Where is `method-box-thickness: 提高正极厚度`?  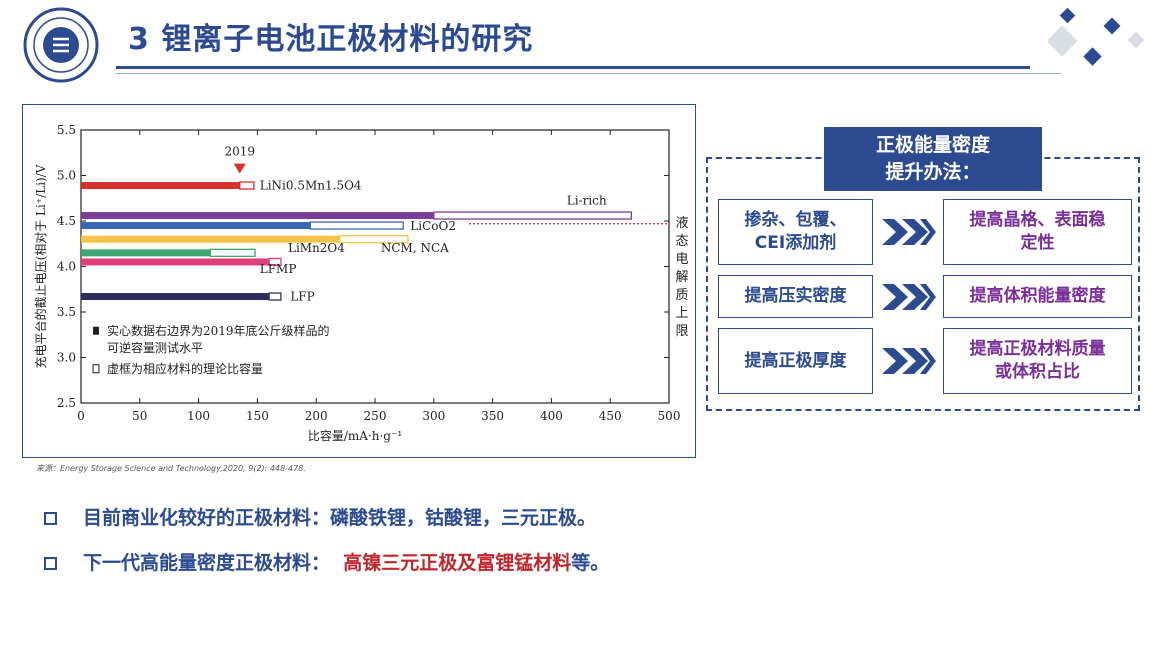 method-box-thickness: 提高正极厚度 is located at coordinates (795, 361).